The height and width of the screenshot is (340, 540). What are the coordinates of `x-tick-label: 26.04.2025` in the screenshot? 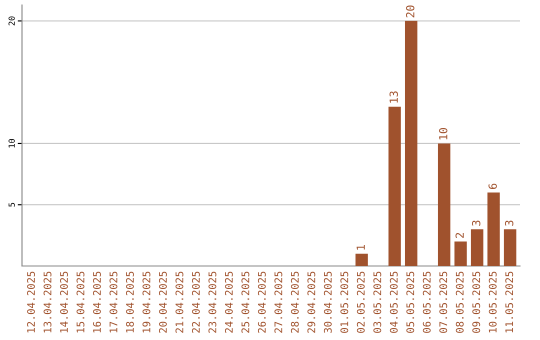 It's located at (262, 302).